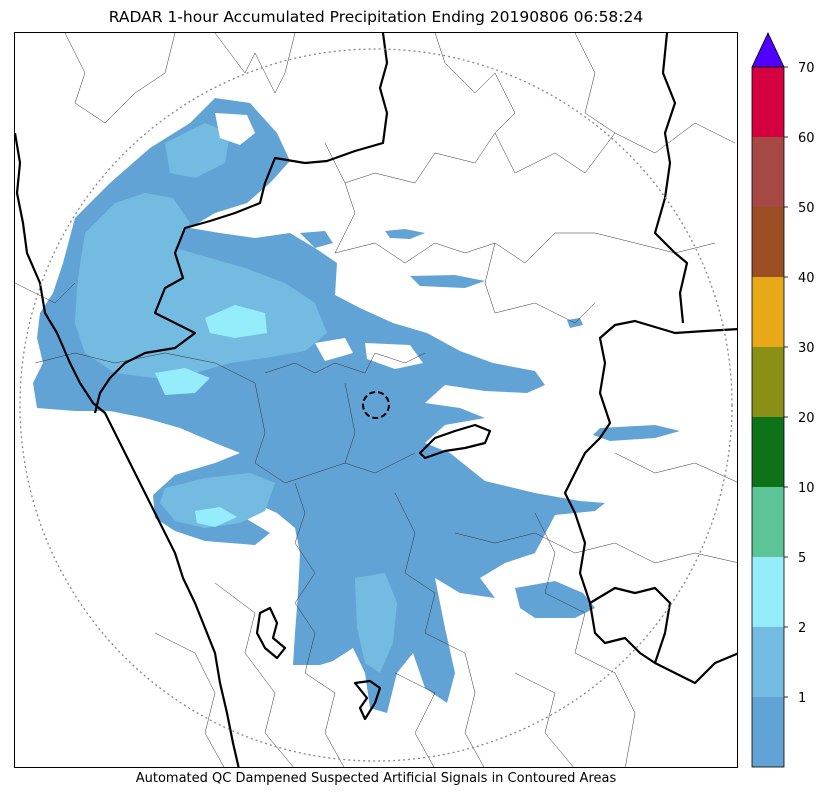 The width and height of the screenshot is (825, 797). Describe the element at coordinates (802, 698) in the screenshot. I see `colorbar-tick-label: 1` at that location.